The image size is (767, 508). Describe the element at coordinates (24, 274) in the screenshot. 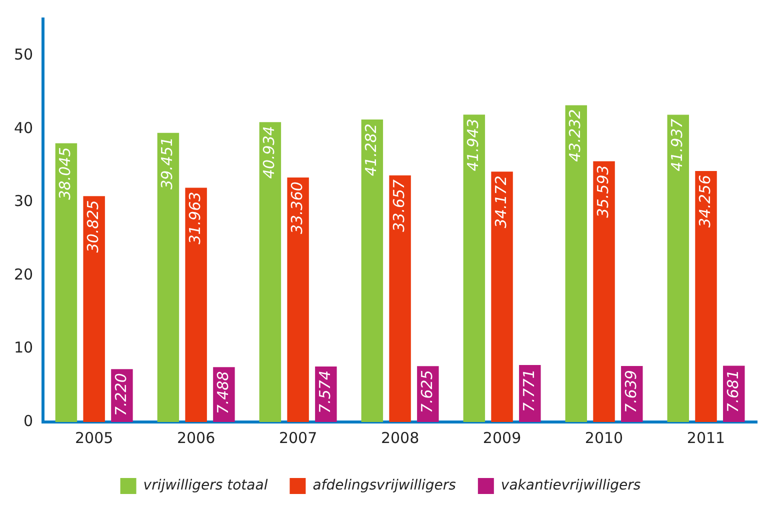

I see `y-tick-label: 20` at that location.